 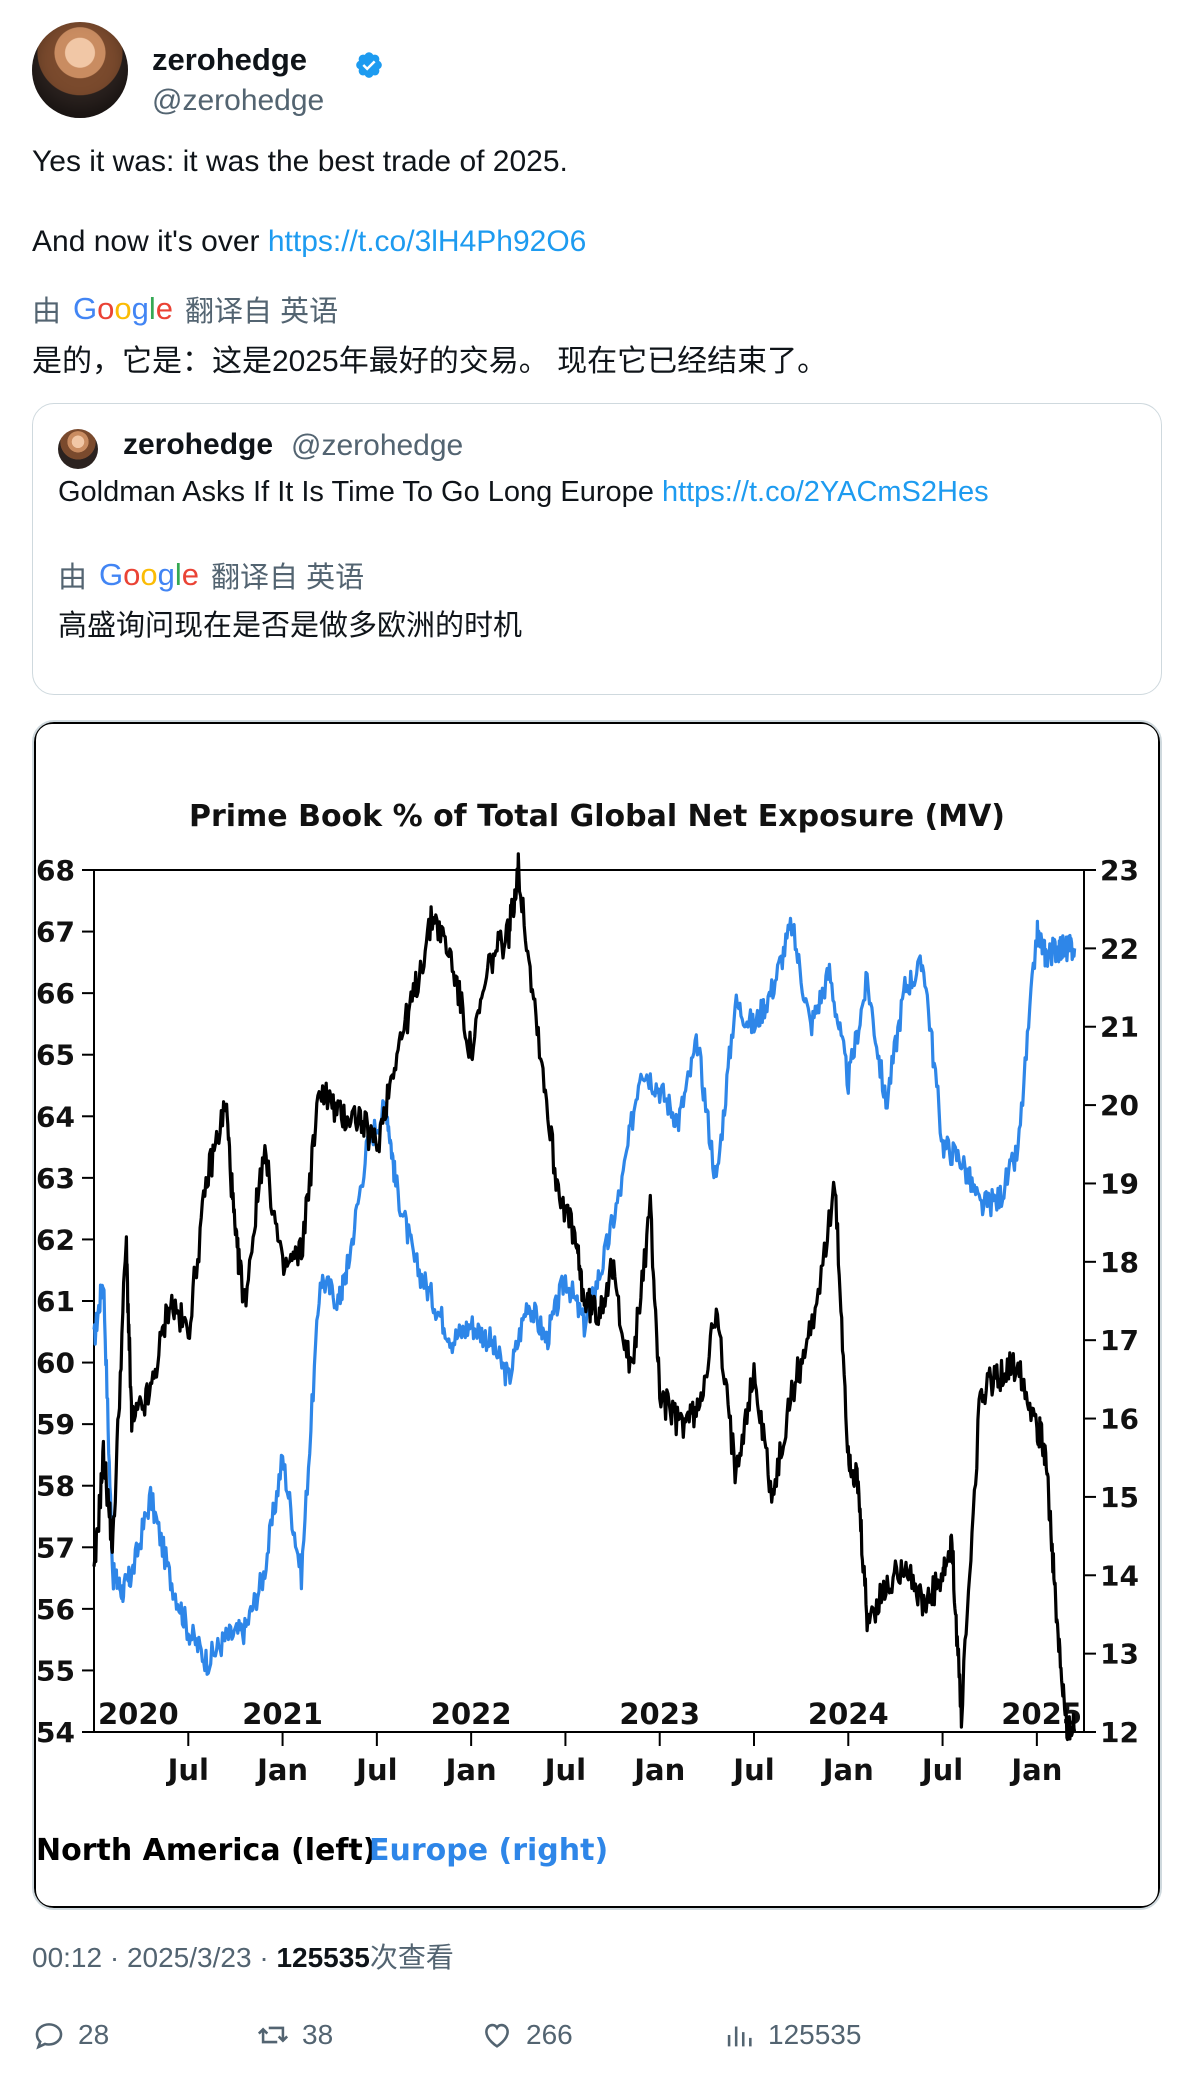 What do you see at coordinates (1119, 1419) in the screenshot?
I see `right-tick-label: 16` at bounding box center [1119, 1419].